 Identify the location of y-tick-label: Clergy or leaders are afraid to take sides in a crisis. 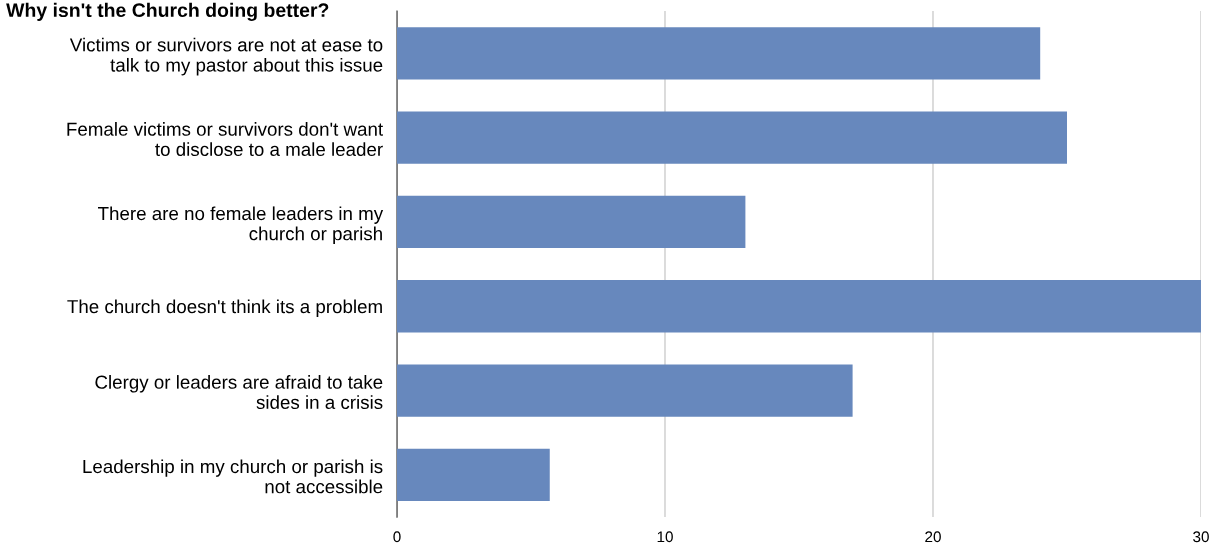
(239, 392).